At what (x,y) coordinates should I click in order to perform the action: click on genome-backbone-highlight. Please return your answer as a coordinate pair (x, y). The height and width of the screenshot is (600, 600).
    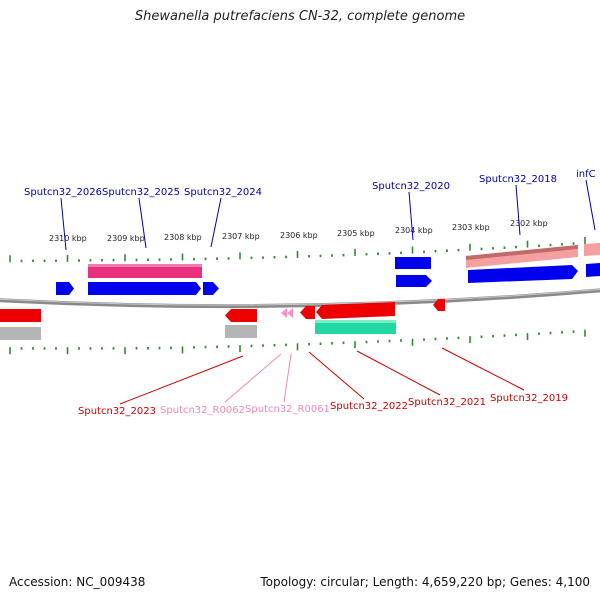
    Looking at the image, I should click on (300, 297).